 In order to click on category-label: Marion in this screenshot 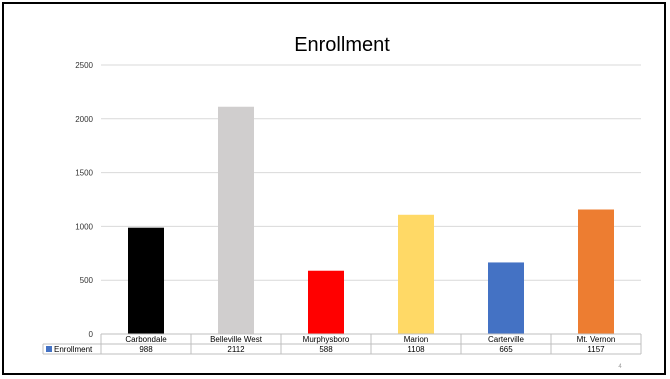, I will do `click(416, 339)`.